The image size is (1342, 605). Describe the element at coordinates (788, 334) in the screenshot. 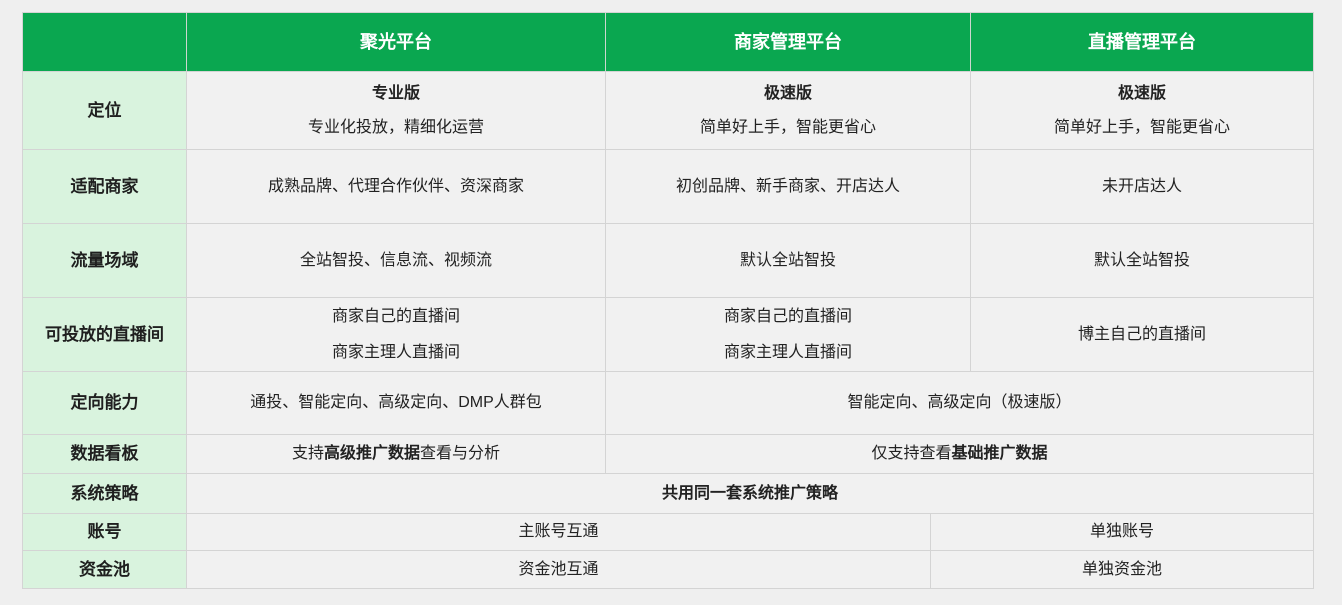

I see `cell-live-rooms-merchant: 商家自己的直播间 商家主理人直播间` at that location.